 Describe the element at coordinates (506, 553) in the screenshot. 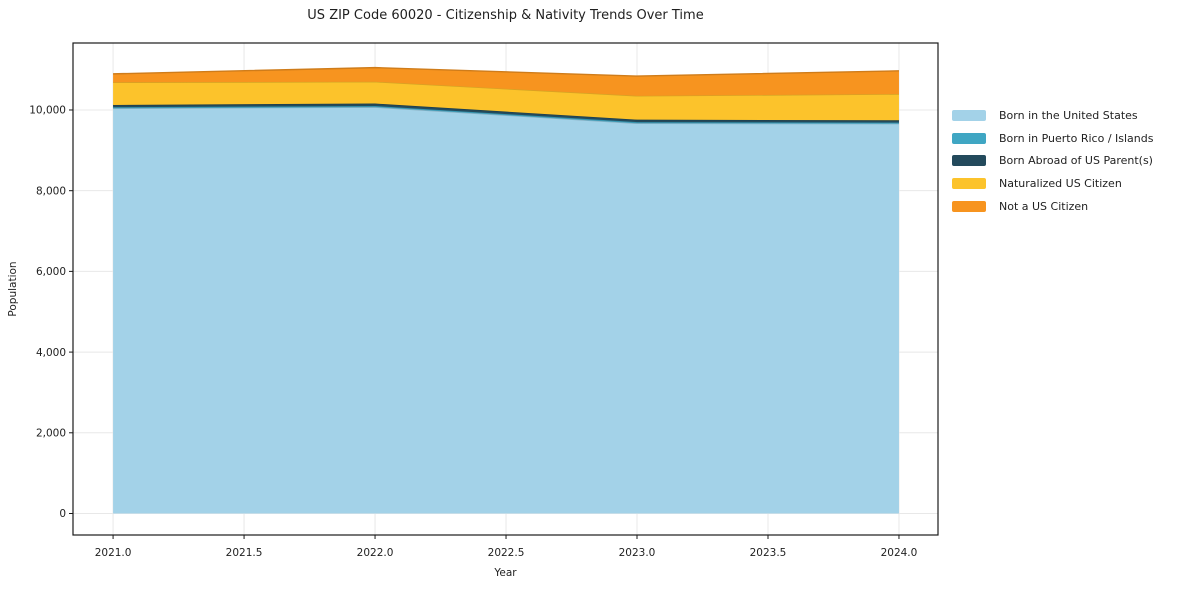

I see `x-tick-label: 2022.5` at that location.